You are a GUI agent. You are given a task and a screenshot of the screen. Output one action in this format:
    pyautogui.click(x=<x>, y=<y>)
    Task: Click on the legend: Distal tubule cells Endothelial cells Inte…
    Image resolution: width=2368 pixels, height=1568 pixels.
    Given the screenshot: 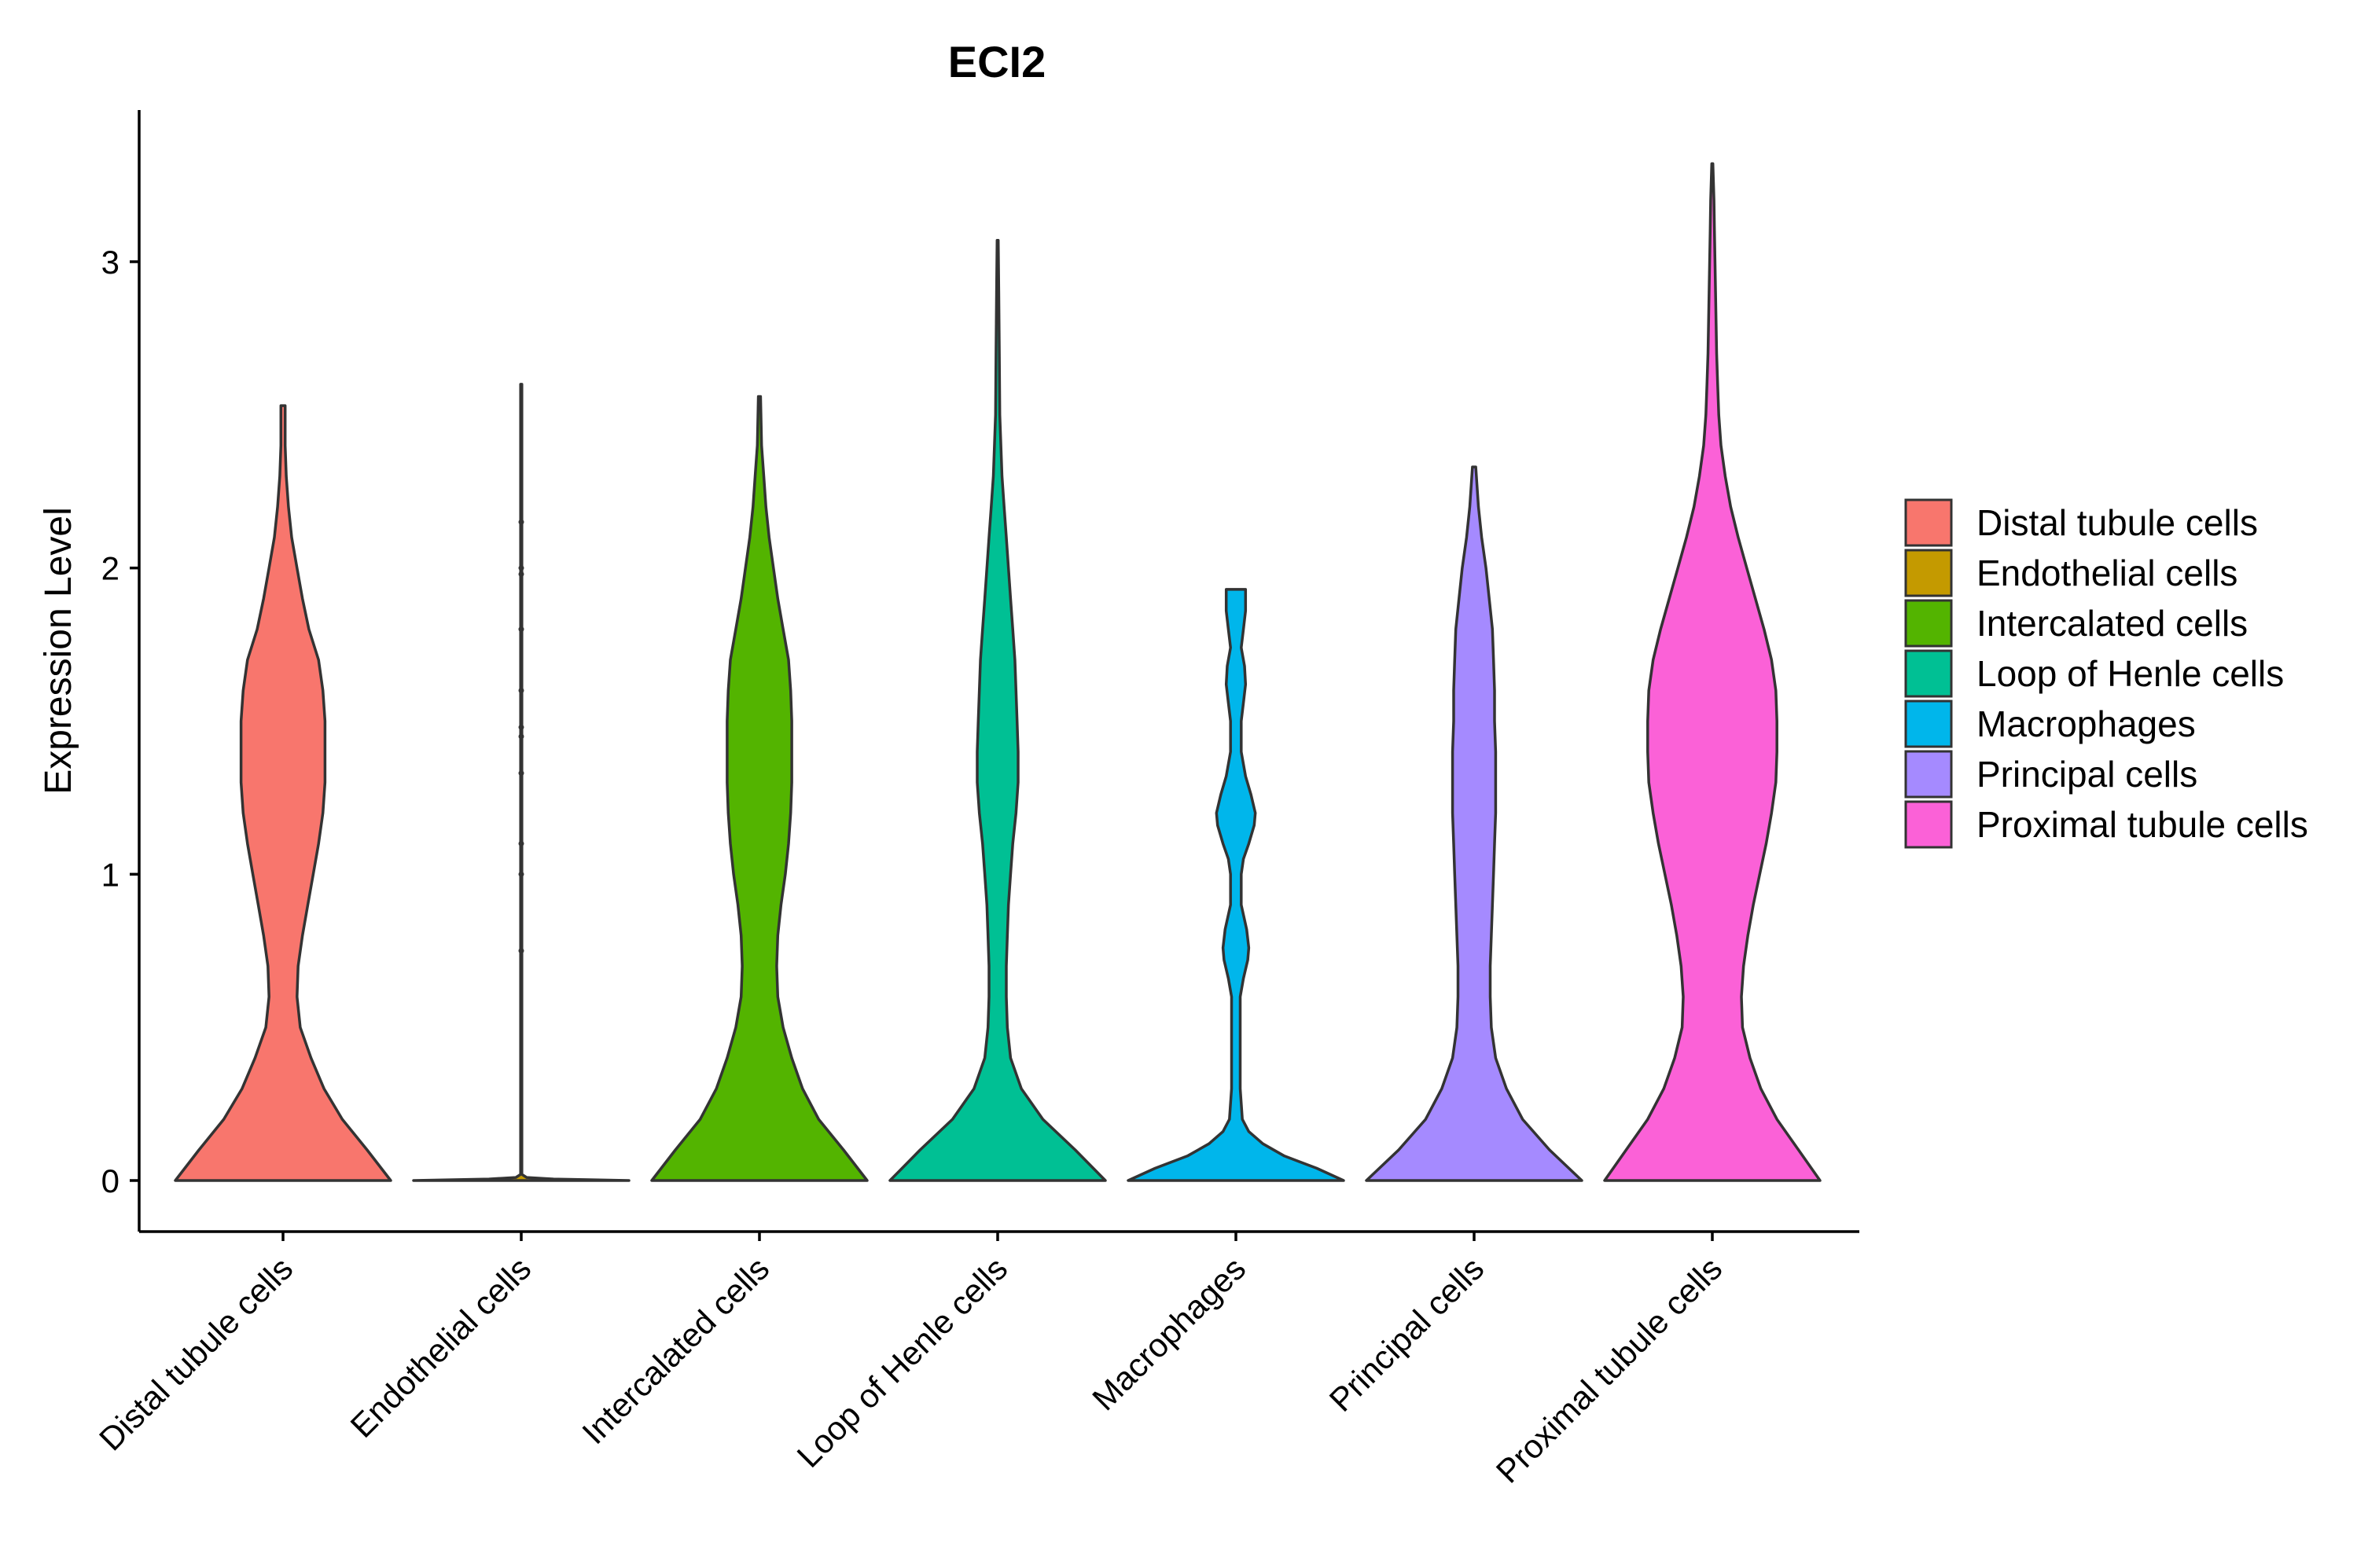 What is the action you would take?
    pyautogui.click(x=2106, y=673)
    